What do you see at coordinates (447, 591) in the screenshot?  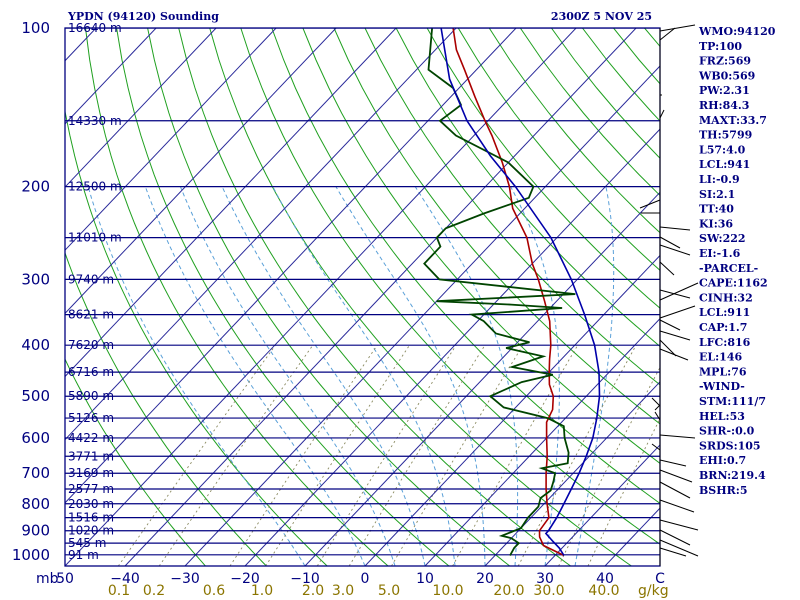 I see `mixing-ratio-label: 10.0` at bounding box center [447, 591].